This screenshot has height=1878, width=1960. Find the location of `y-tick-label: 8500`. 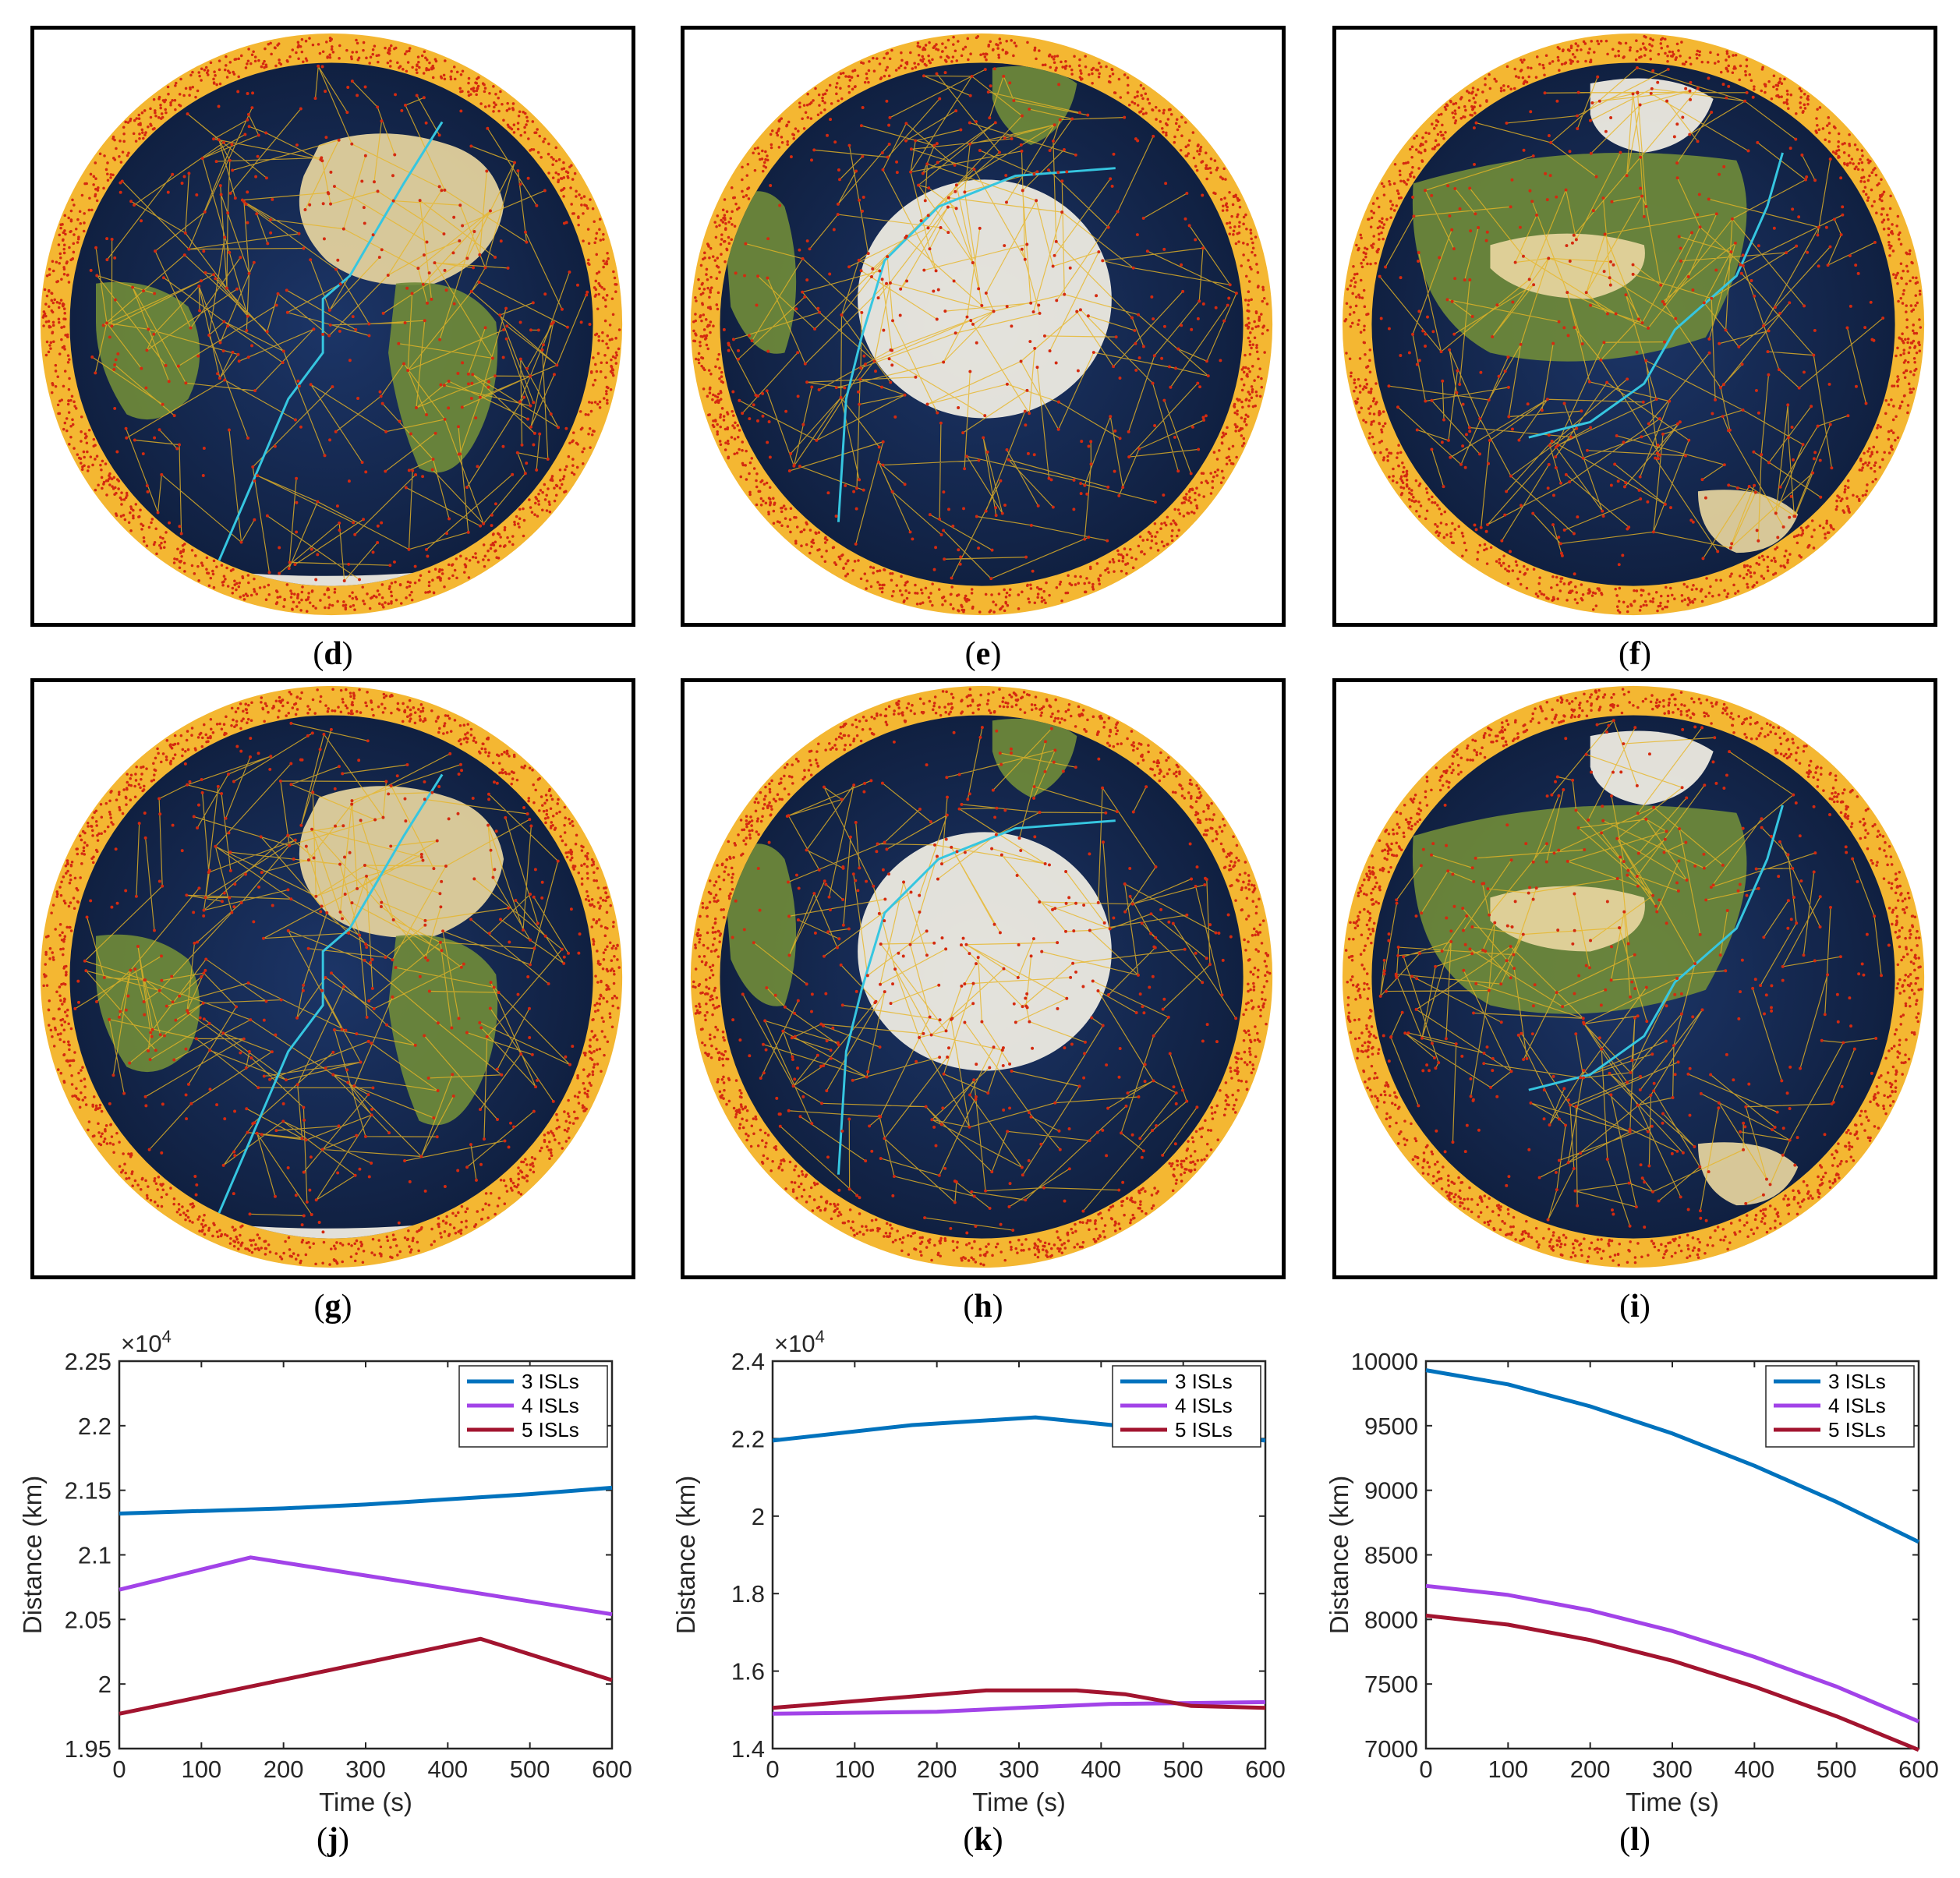

y-tick-label: 8500 is located at coordinates (1391, 1555).